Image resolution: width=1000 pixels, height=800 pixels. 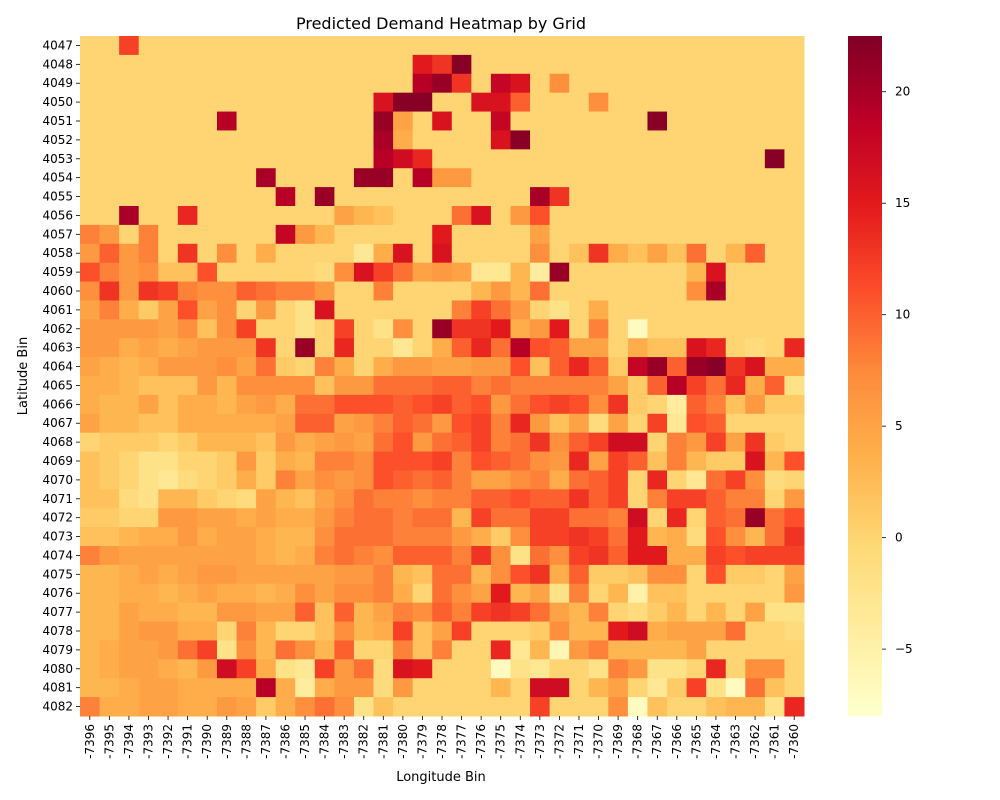 I want to click on y-tick-label: 4074, so click(x=57, y=555).